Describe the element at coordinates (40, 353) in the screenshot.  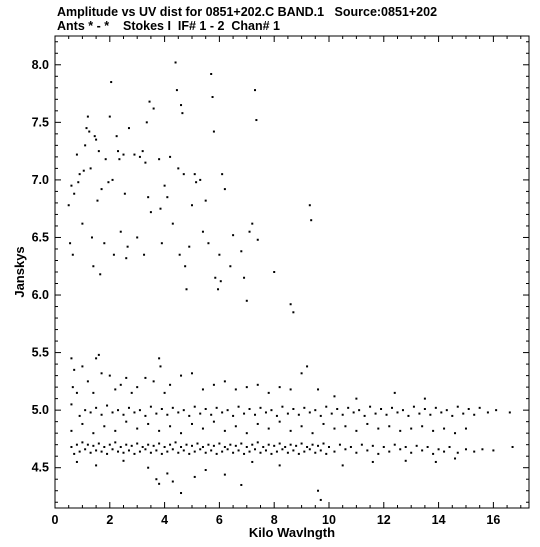
I see `y-tick-label: 5.5` at that location.